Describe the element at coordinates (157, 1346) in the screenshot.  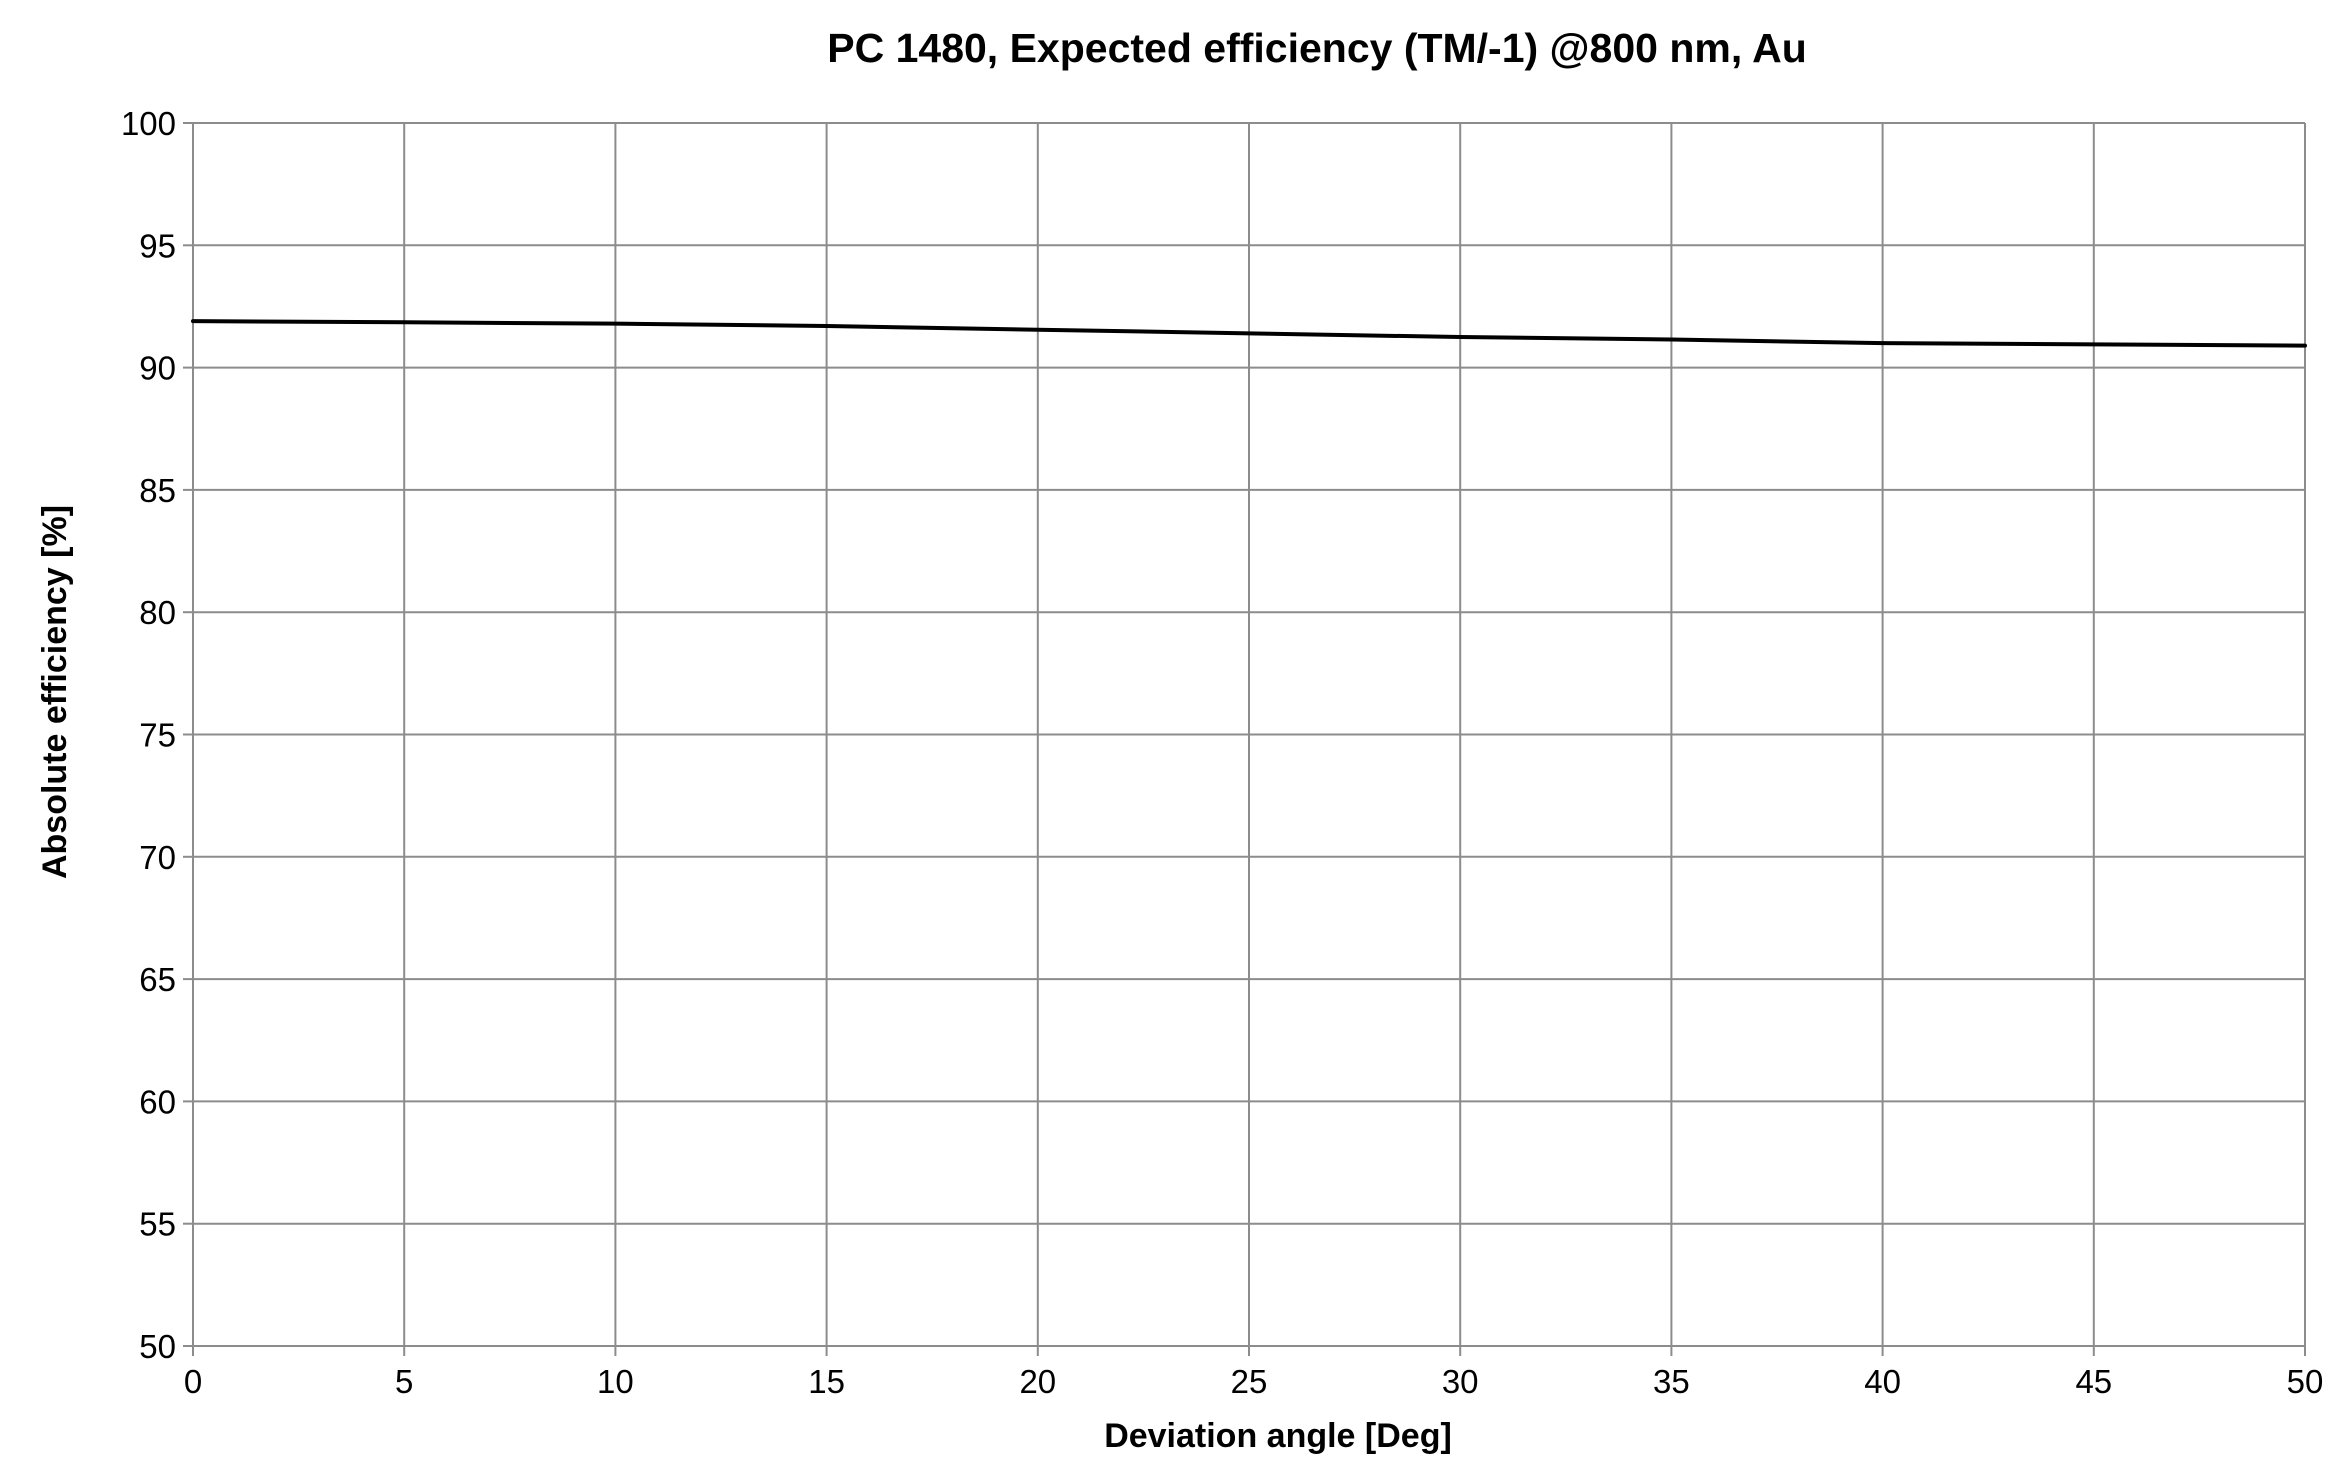
I see `y-tick-label: 50` at that location.